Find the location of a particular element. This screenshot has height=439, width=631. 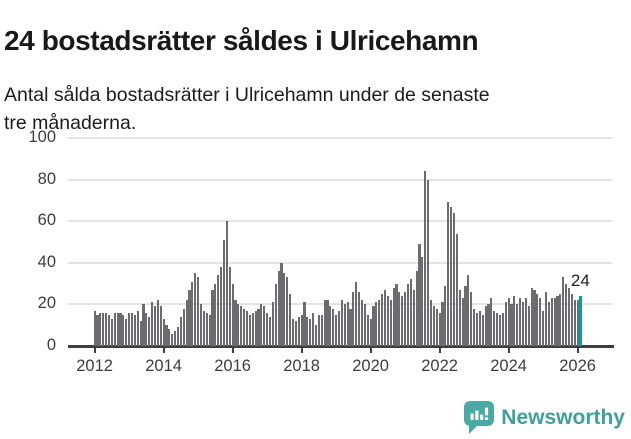

x-axis-label-2026: 2026 is located at coordinates (577, 366).